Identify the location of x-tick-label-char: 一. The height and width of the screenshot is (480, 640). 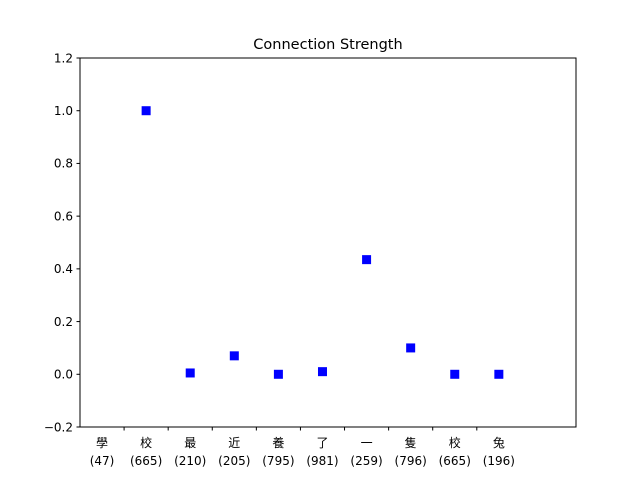
(367, 443).